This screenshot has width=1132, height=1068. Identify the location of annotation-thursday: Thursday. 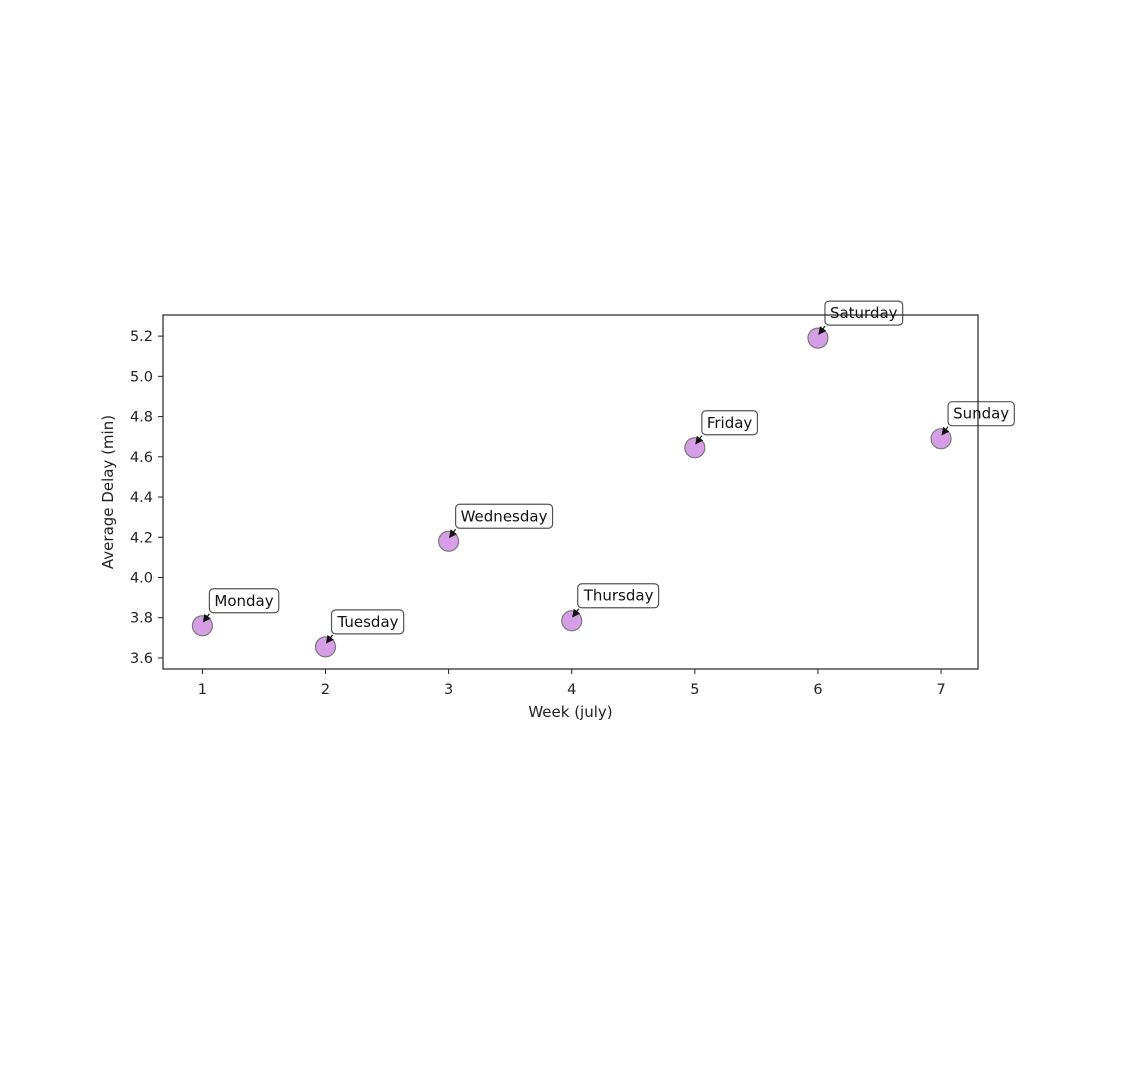
(616, 600).